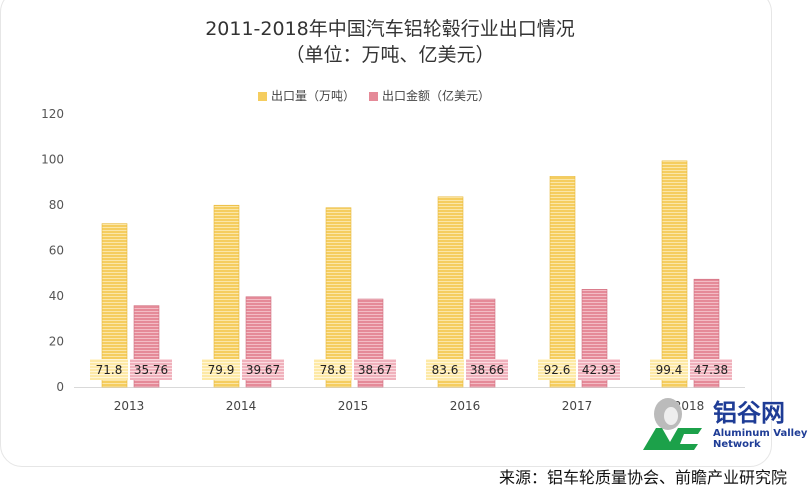 The image size is (809, 501). What do you see at coordinates (56, 342) in the screenshot?
I see `y-tick-label: 20` at bounding box center [56, 342].